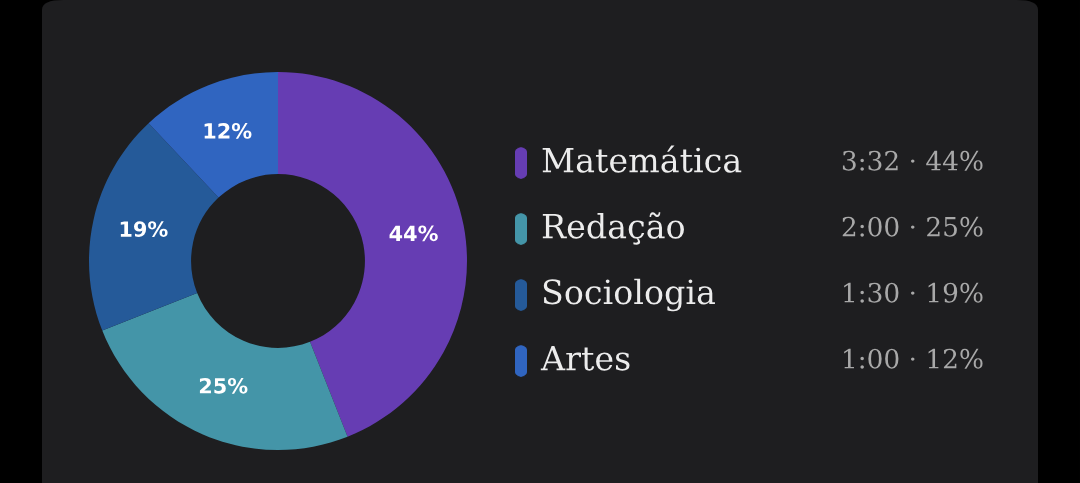 The width and height of the screenshot is (1080, 483). I want to click on text: 2:00 · 25%, so click(912, 226).